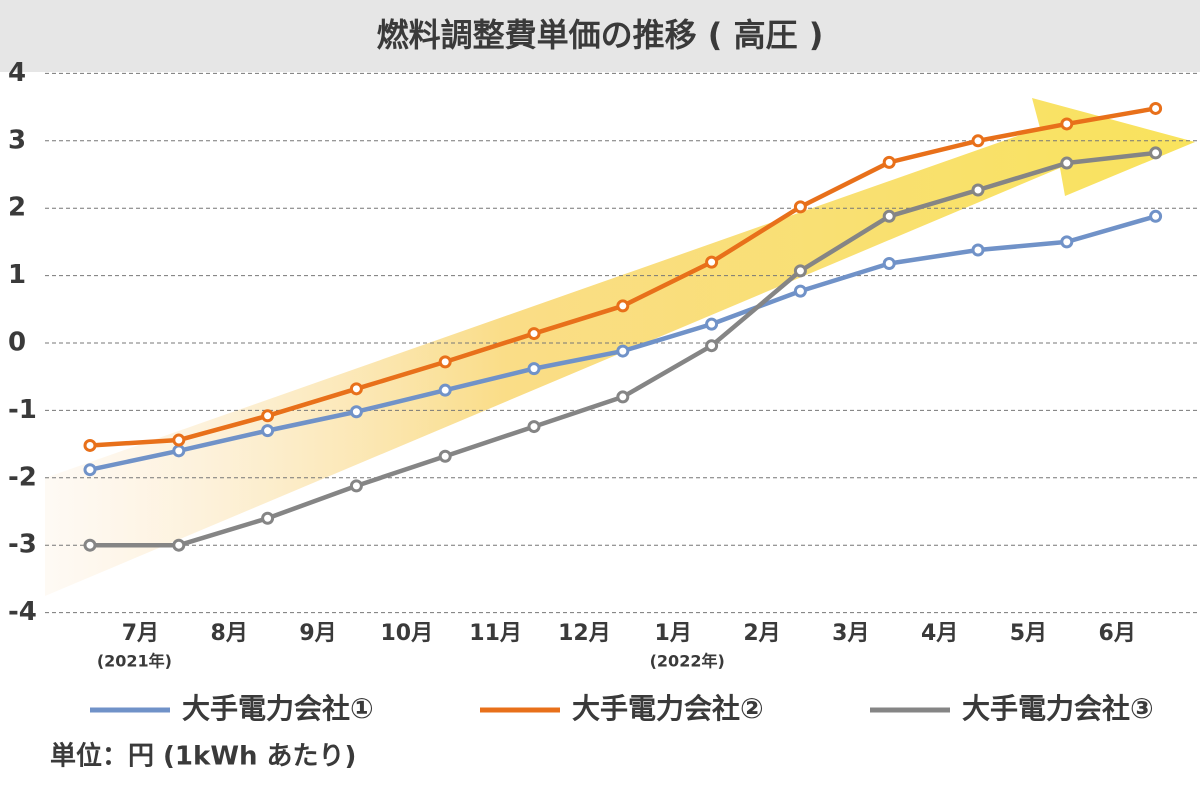 Image resolution: width=1200 pixels, height=811 pixels. I want to click on x-tick-label: 1月, so click(673, 633).